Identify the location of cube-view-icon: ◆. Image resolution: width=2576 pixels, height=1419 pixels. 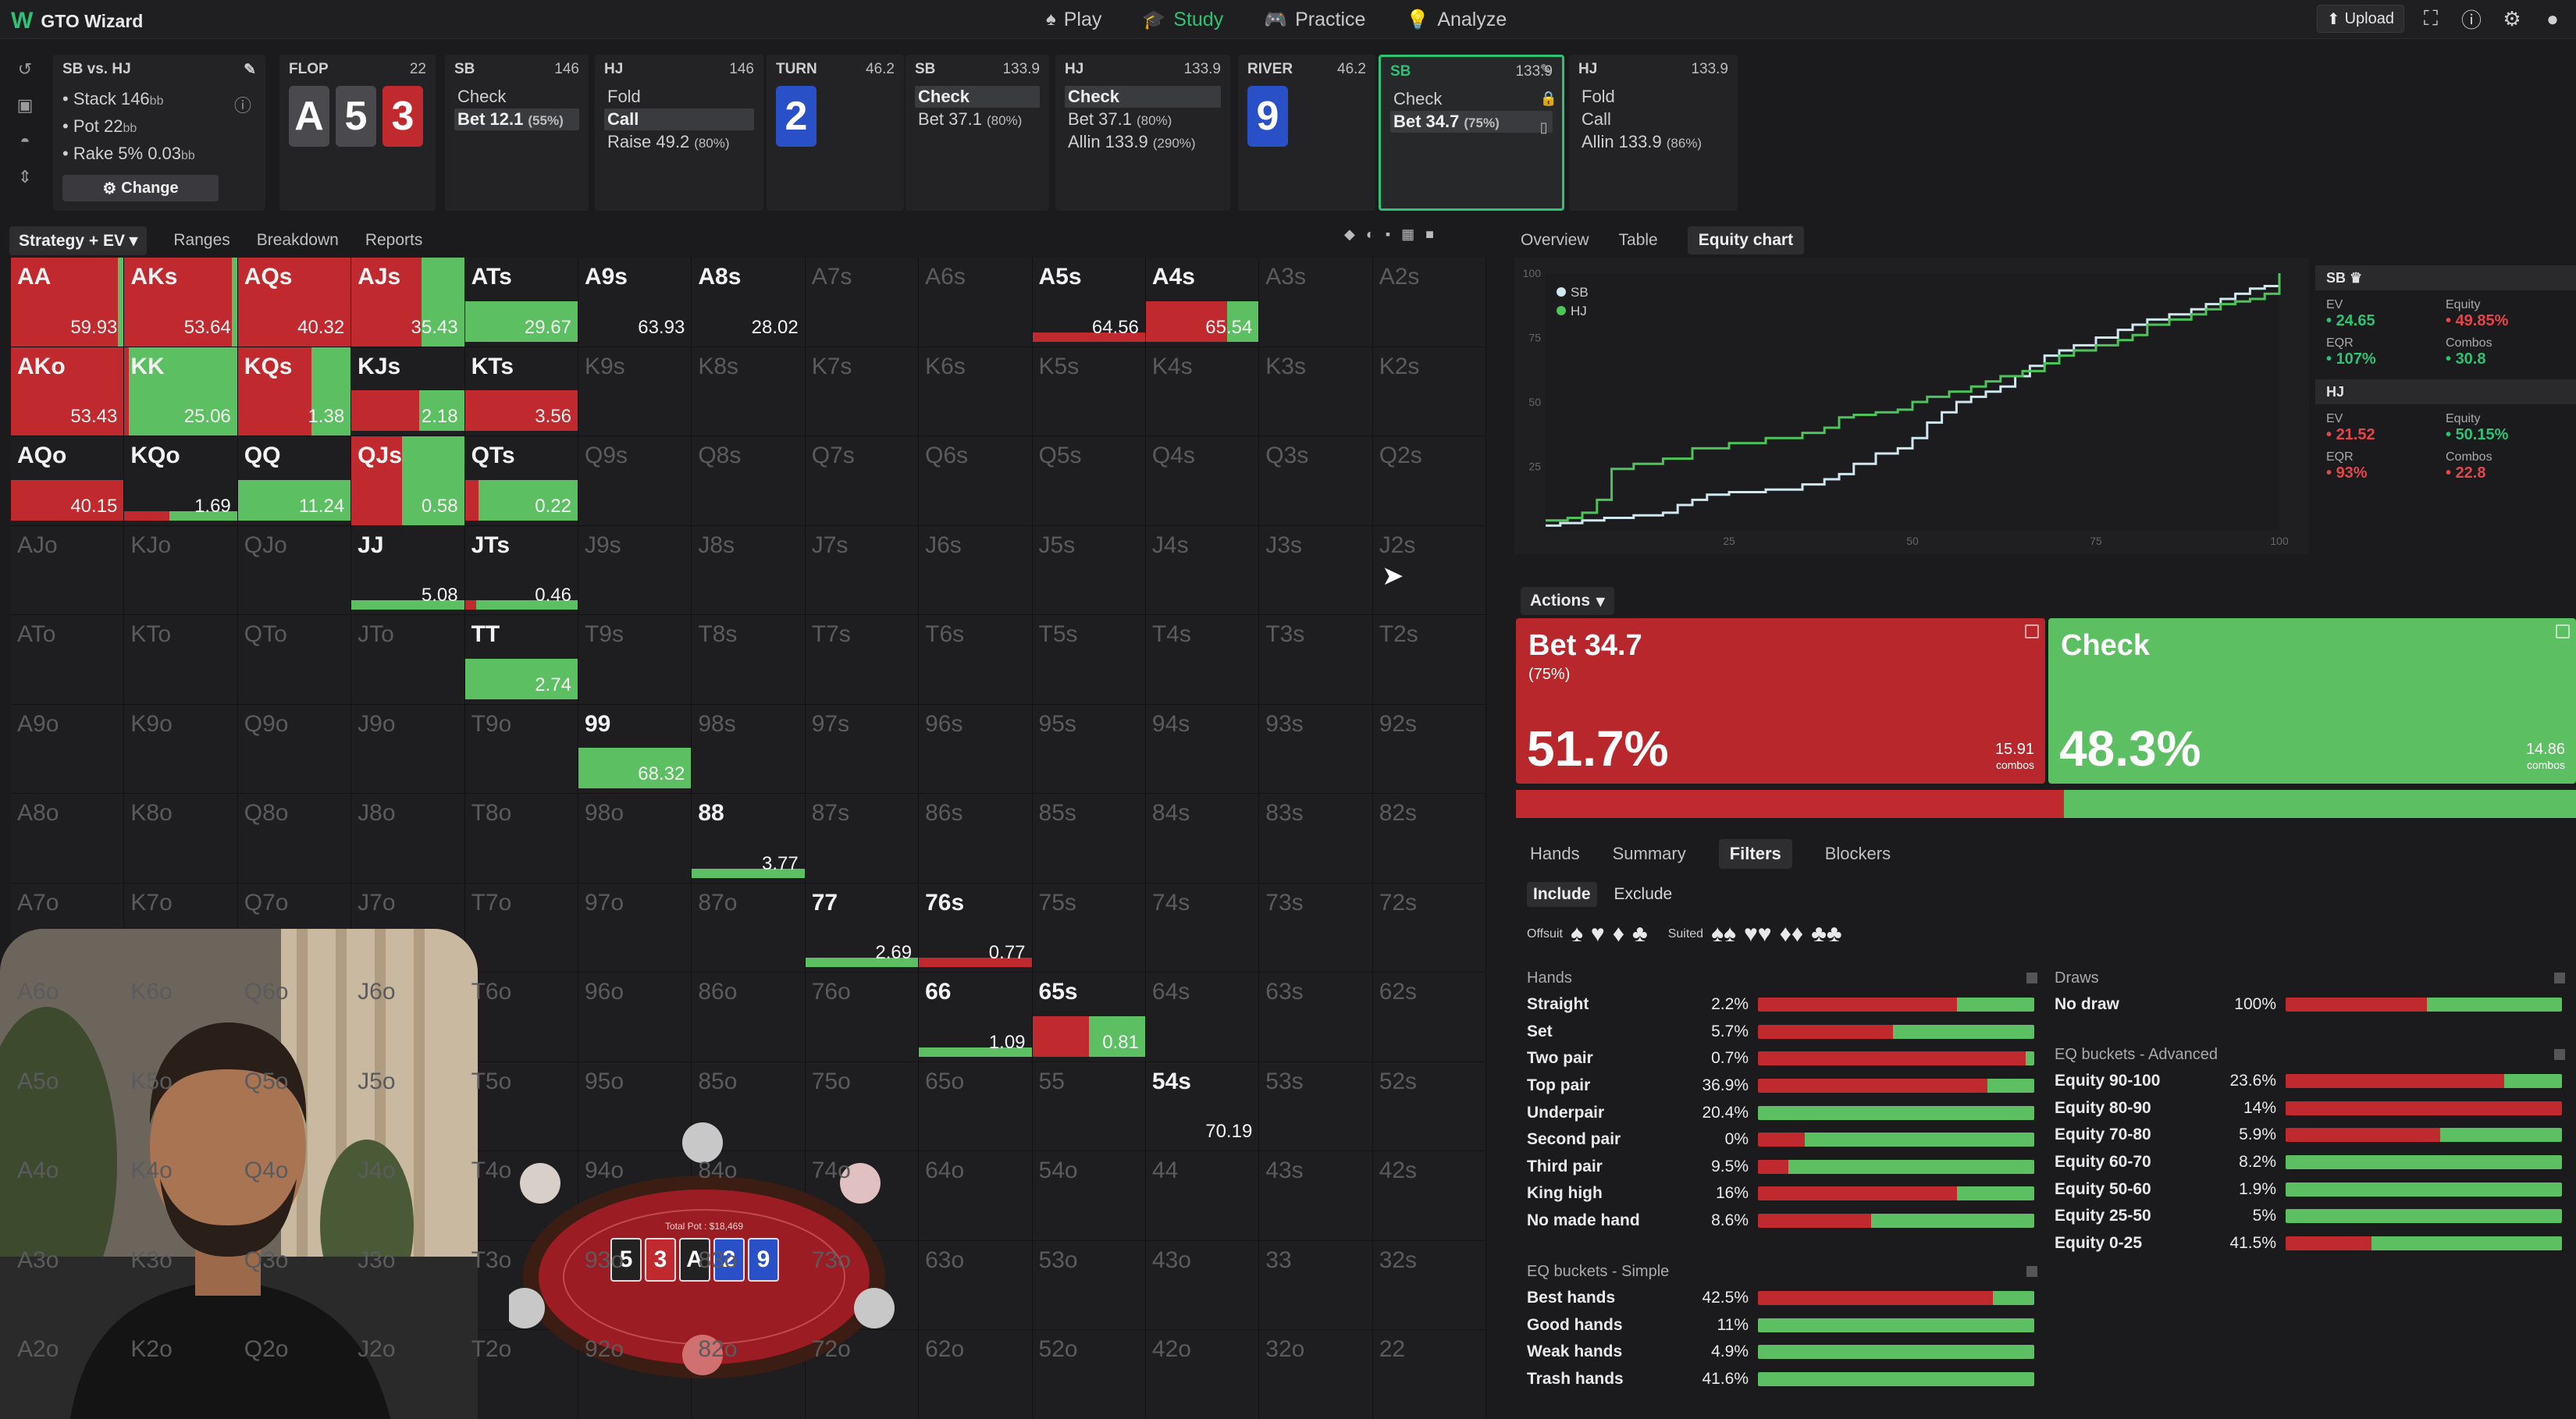
(1349, 234).